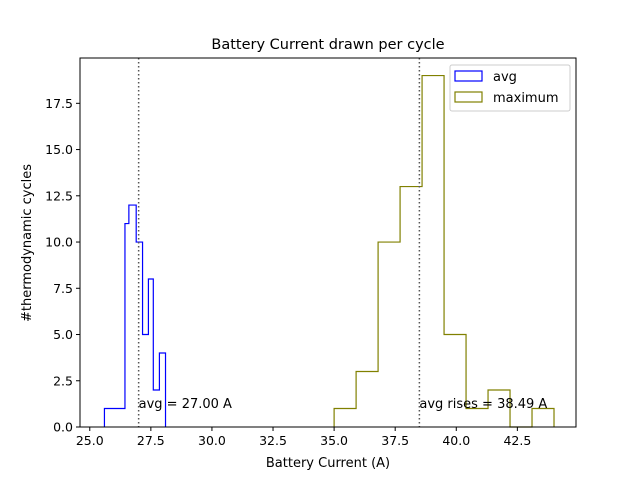  I want to click on legend-label-maximum: maximum, so click(526, 98).